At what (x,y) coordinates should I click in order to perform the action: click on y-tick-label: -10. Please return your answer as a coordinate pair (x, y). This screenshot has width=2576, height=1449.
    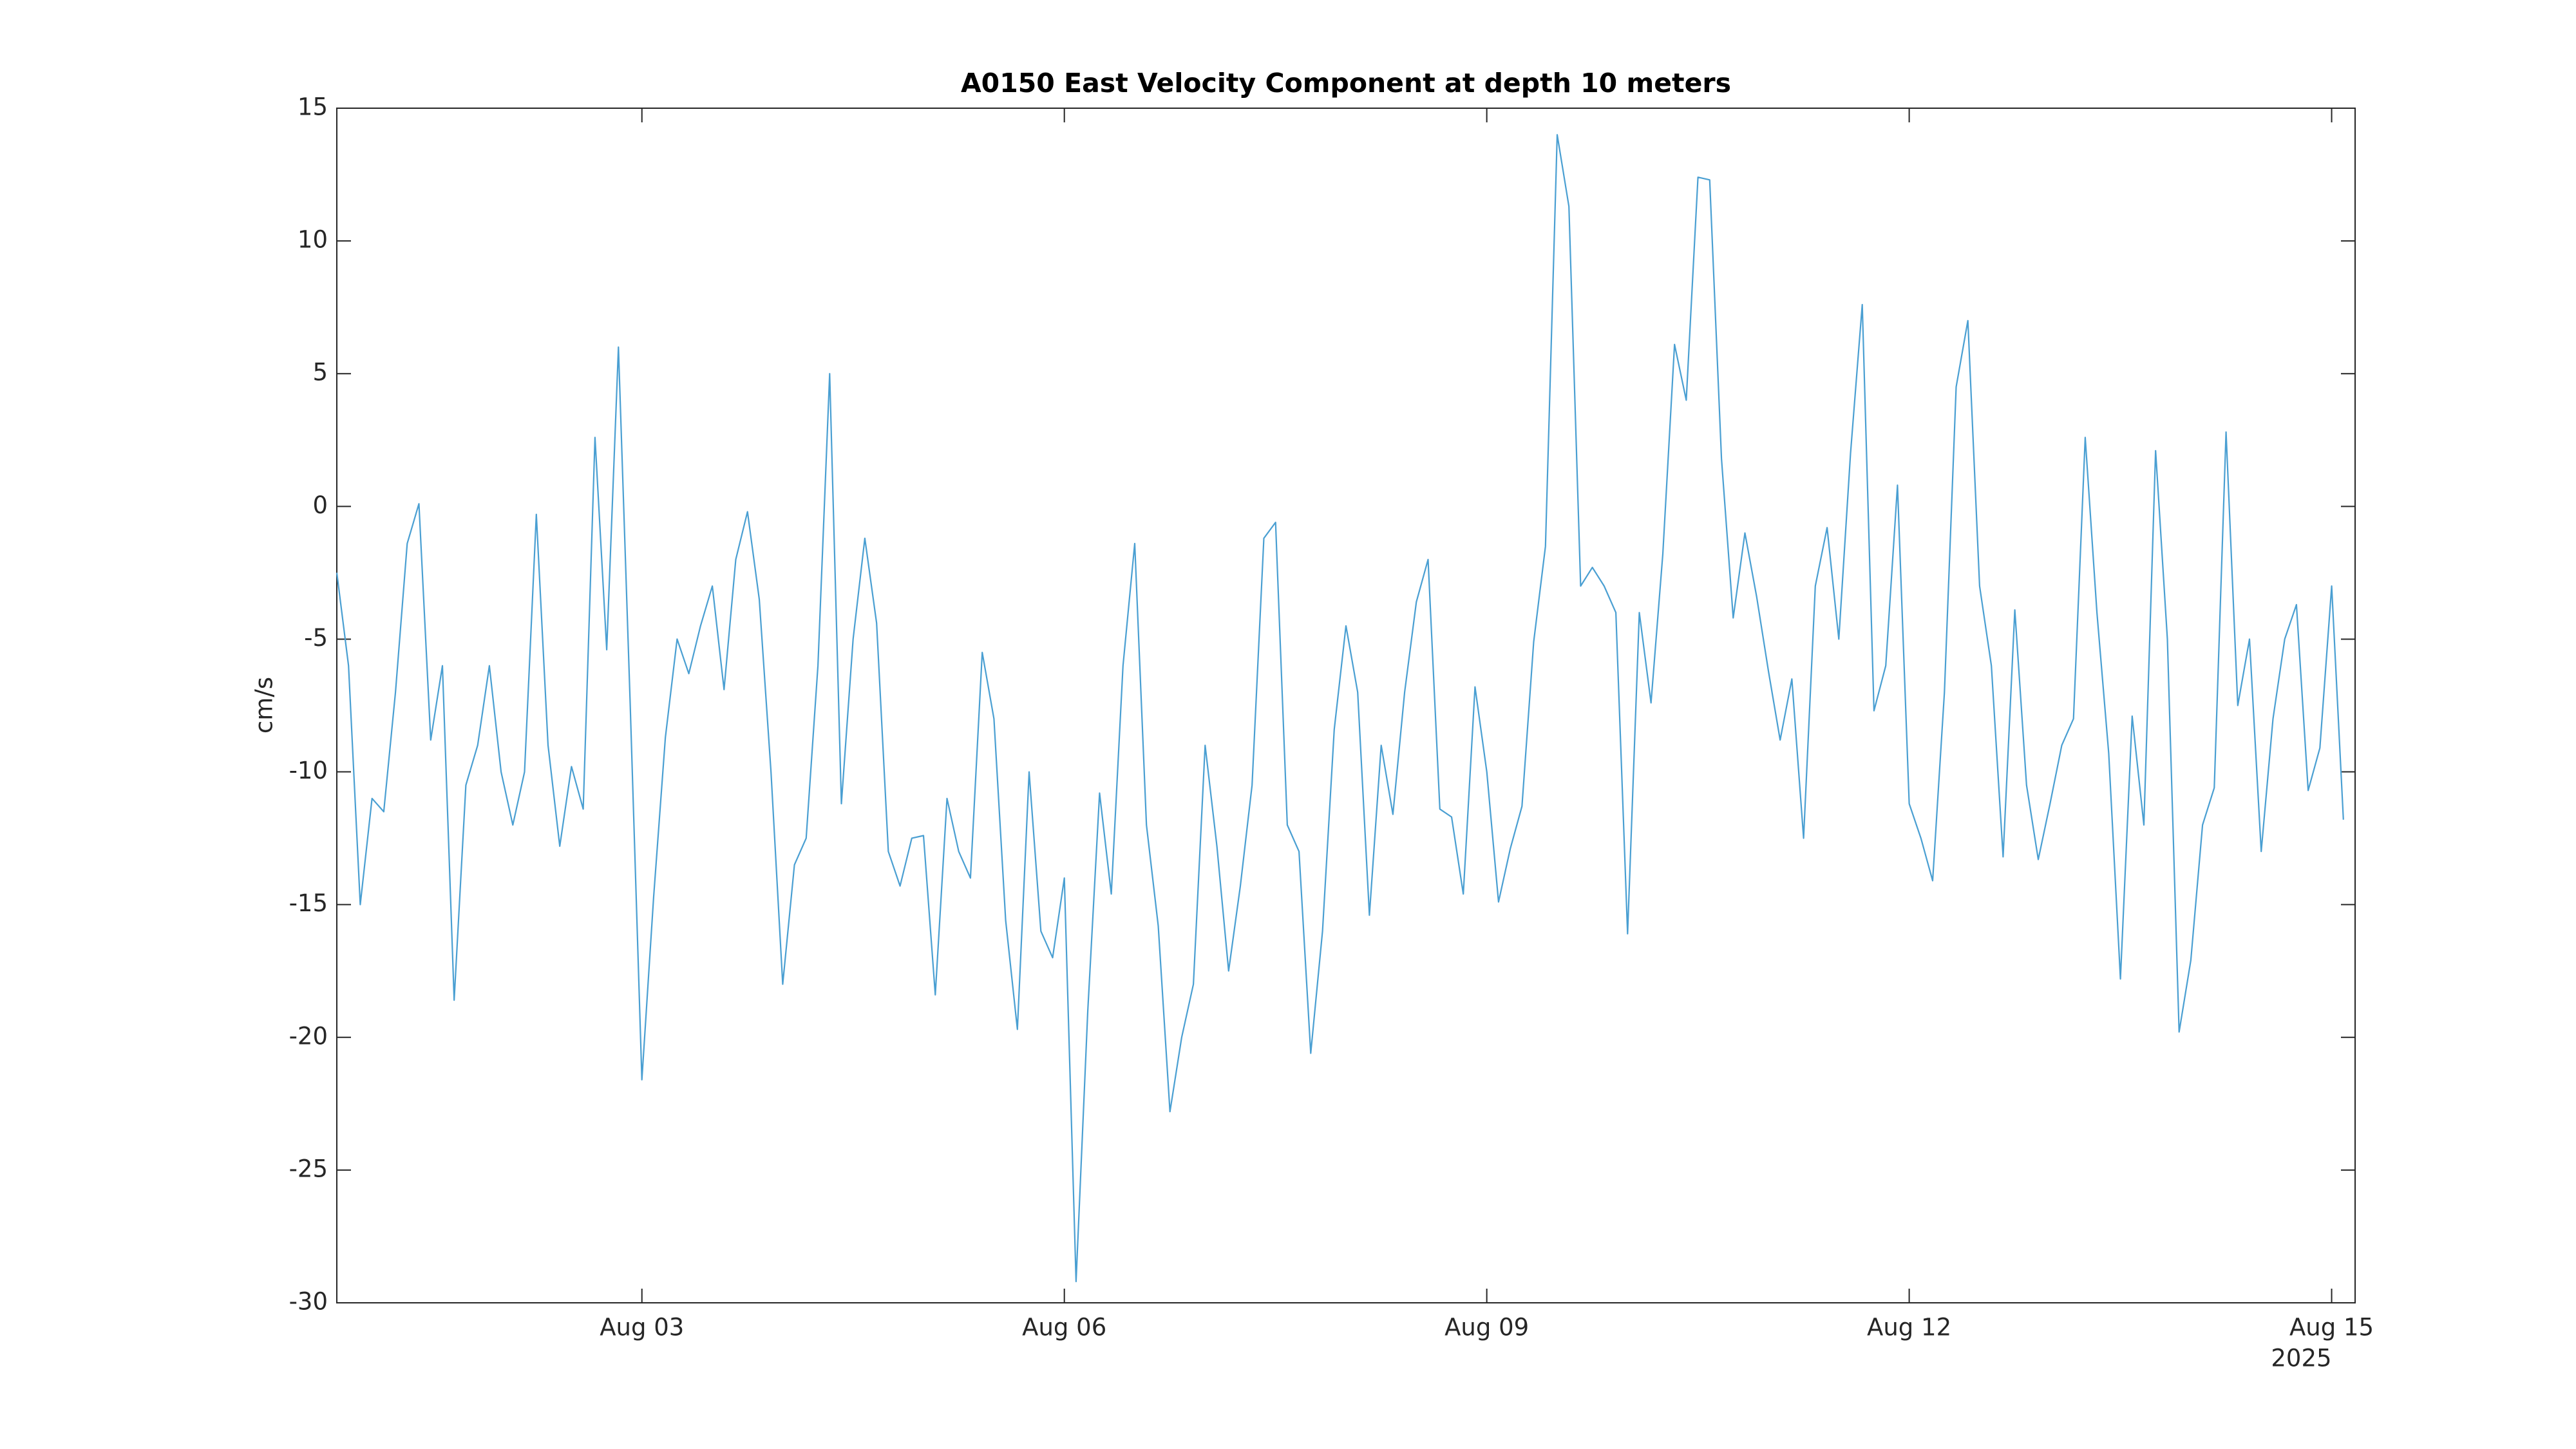
    Looking at the image, I should click on (309, 771).